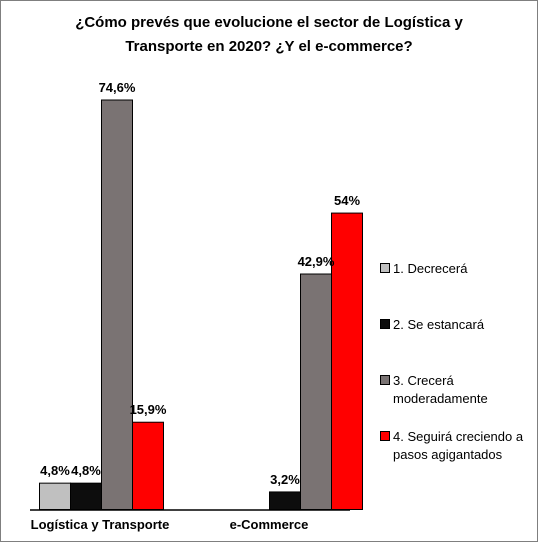 This screenshot has height=542, width=538. What do you see at coordinates (316, 261) in the screenshot?
I see `data-label: 42,9%` at bounding box center [316, 261].